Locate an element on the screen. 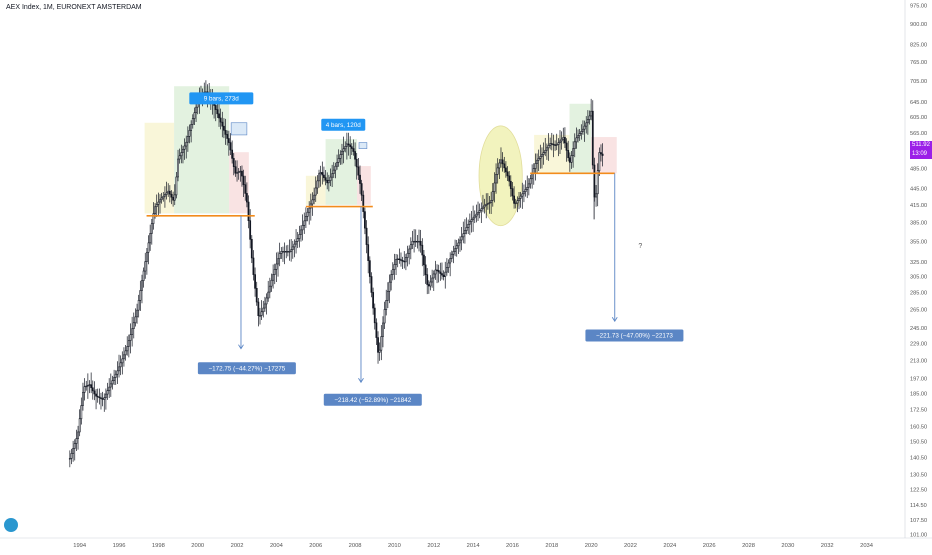 This screenshot has height=555, width=932. price-tick-label: 485.00 is located at coordinates (918, 169).